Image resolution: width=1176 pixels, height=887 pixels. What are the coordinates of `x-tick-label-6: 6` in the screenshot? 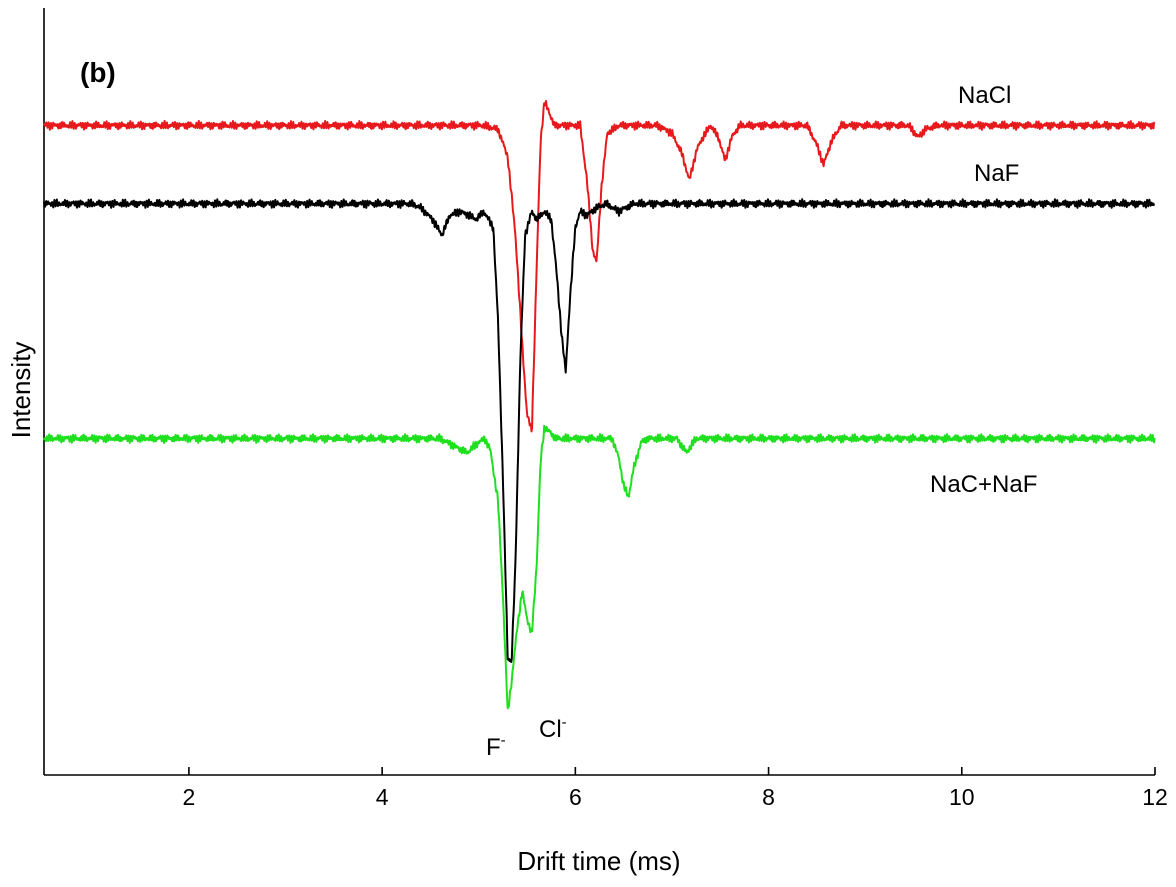 It's located at (575, 797).